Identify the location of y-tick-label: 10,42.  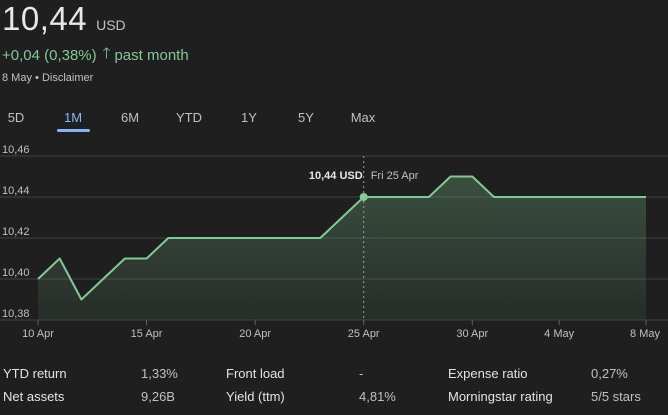
(16, 232).